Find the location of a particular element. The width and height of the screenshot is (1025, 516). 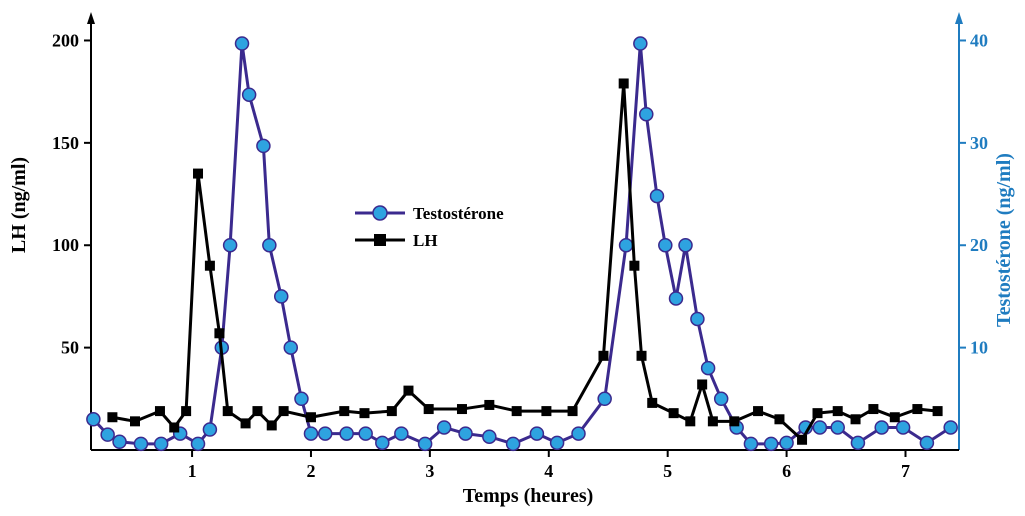

right-y-axis-label: Testostérone (ng/ml) is located at coordinates (1004, 240).